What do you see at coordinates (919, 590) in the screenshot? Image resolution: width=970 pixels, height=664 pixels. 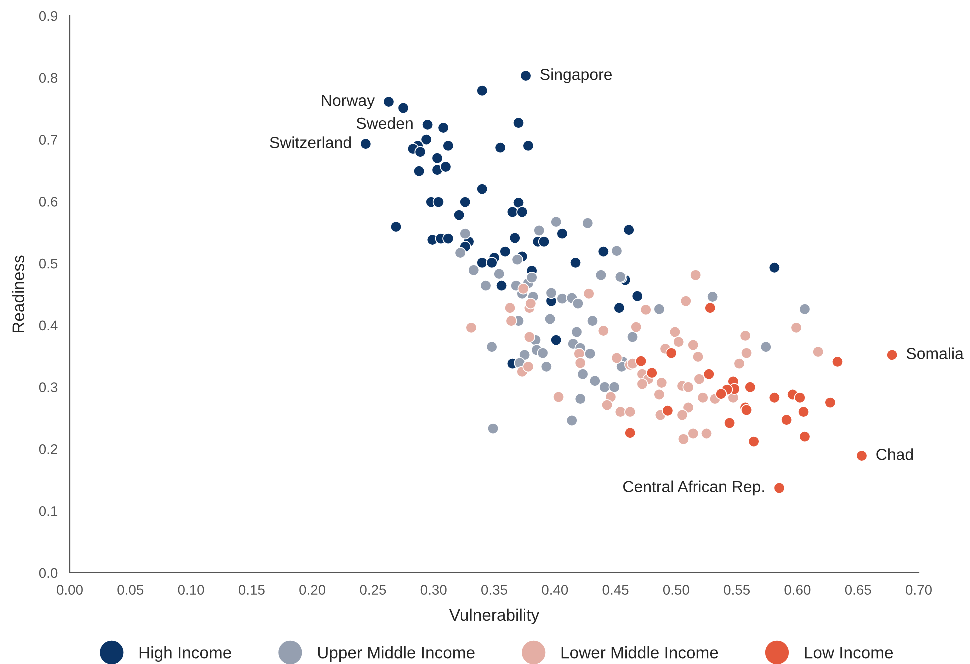 I see `x-tick-label: 0.70` at bounding box center [919, 590].